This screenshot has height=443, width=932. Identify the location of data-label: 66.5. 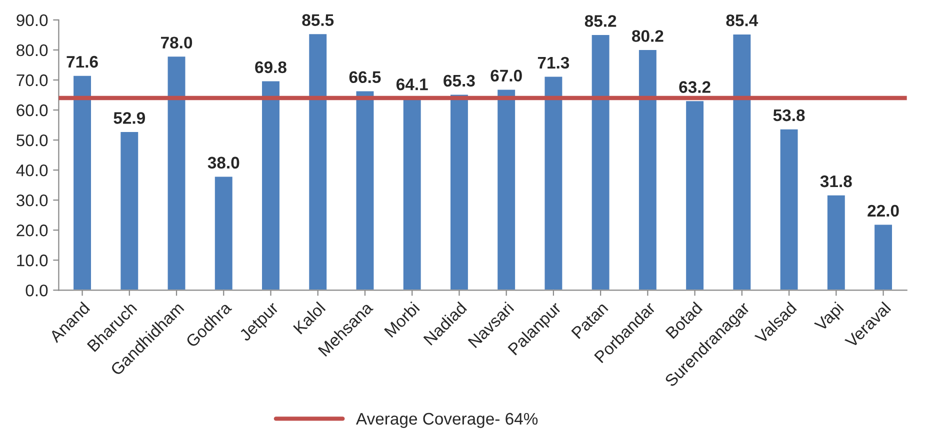
(365, 77).